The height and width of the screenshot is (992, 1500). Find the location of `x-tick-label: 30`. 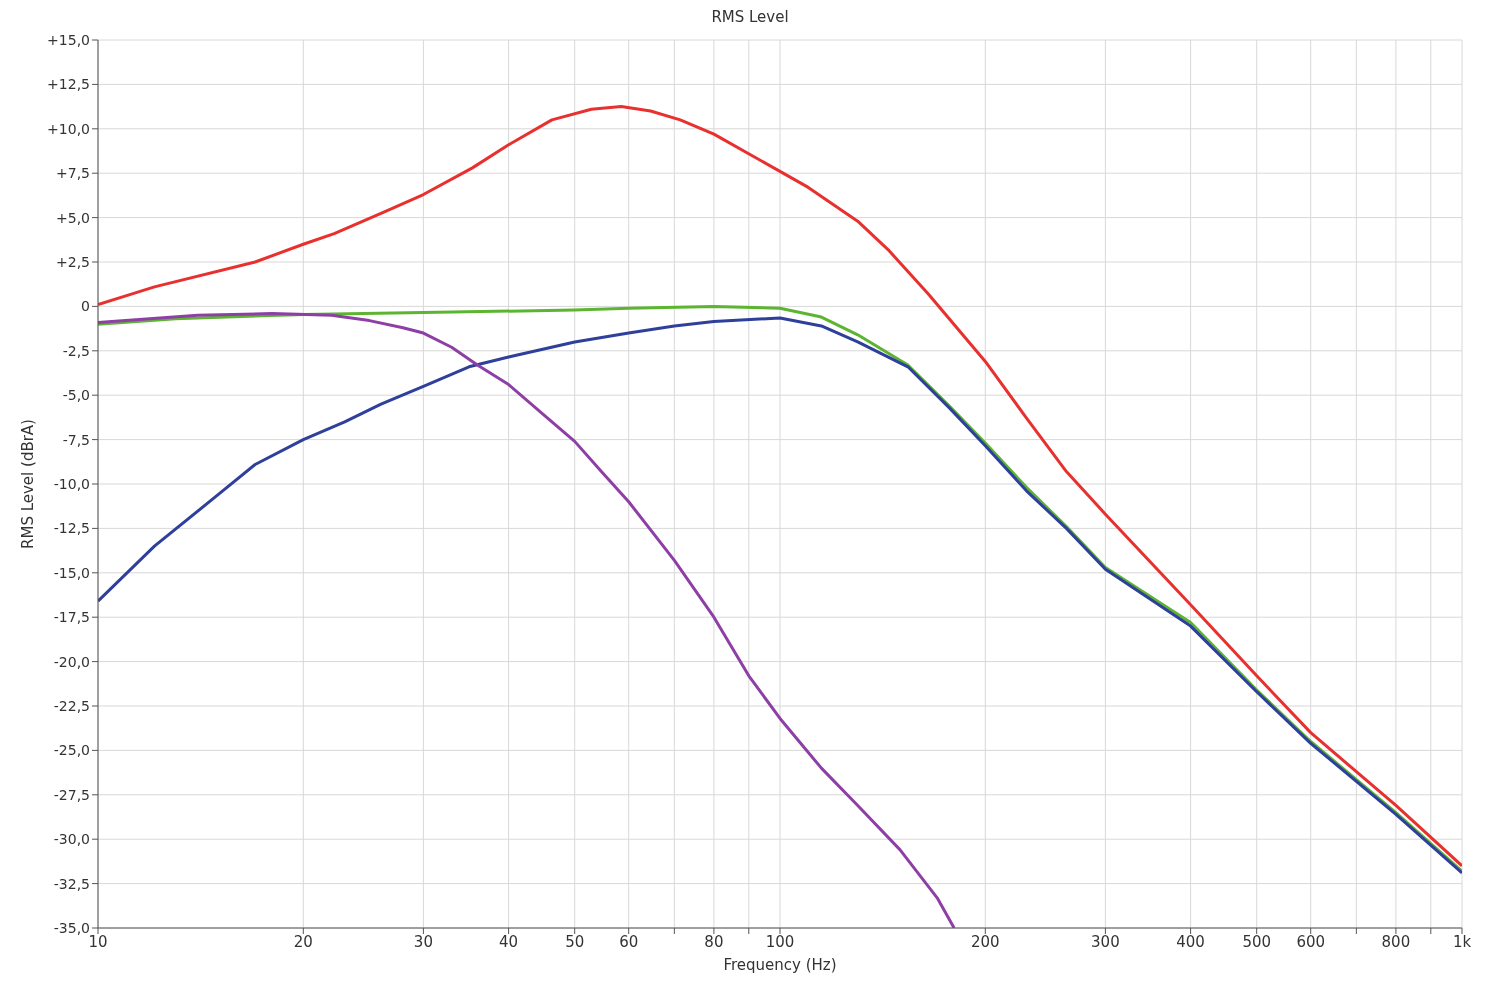

x-tick-label: 30 is located at coordinates (423, 941).